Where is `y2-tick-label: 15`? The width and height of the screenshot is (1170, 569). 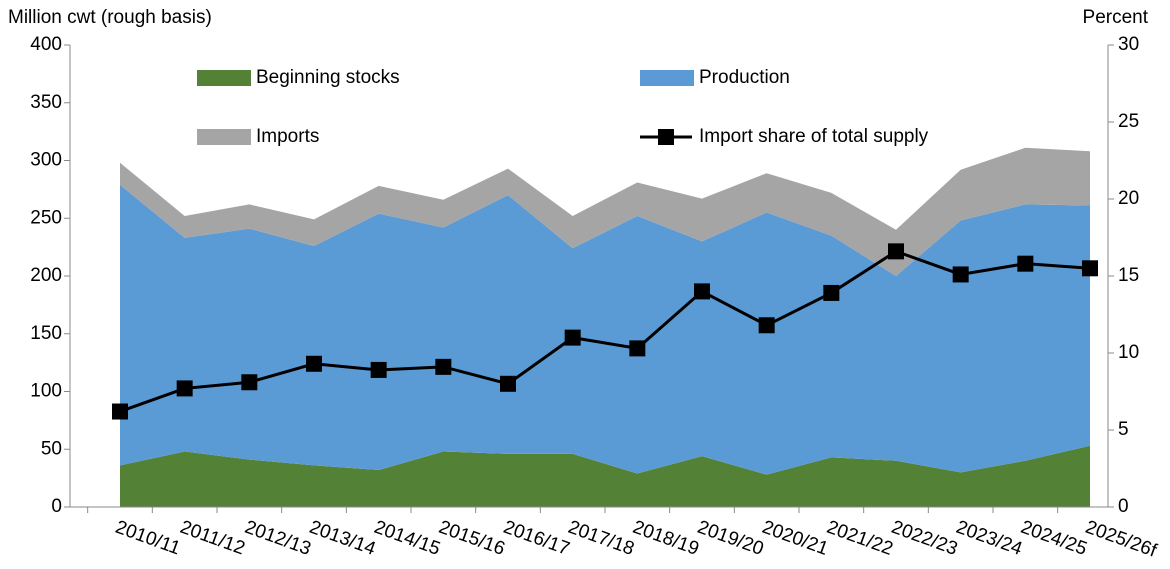
y2-tick-label: 15 is located at coordinates (1128, 275).